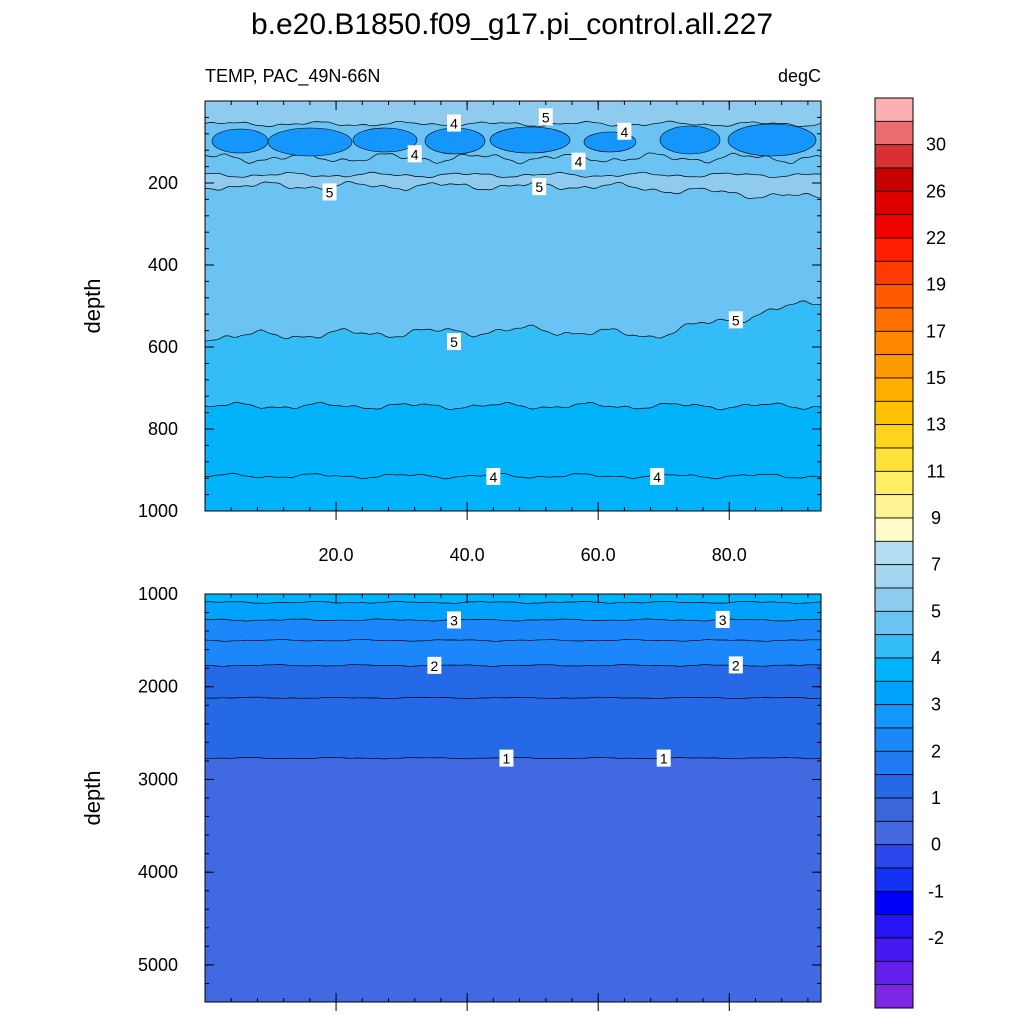 The width and height of the screenshot is (1024, 1024). I want to click on colorbar-label: 7, so click(936, 565).